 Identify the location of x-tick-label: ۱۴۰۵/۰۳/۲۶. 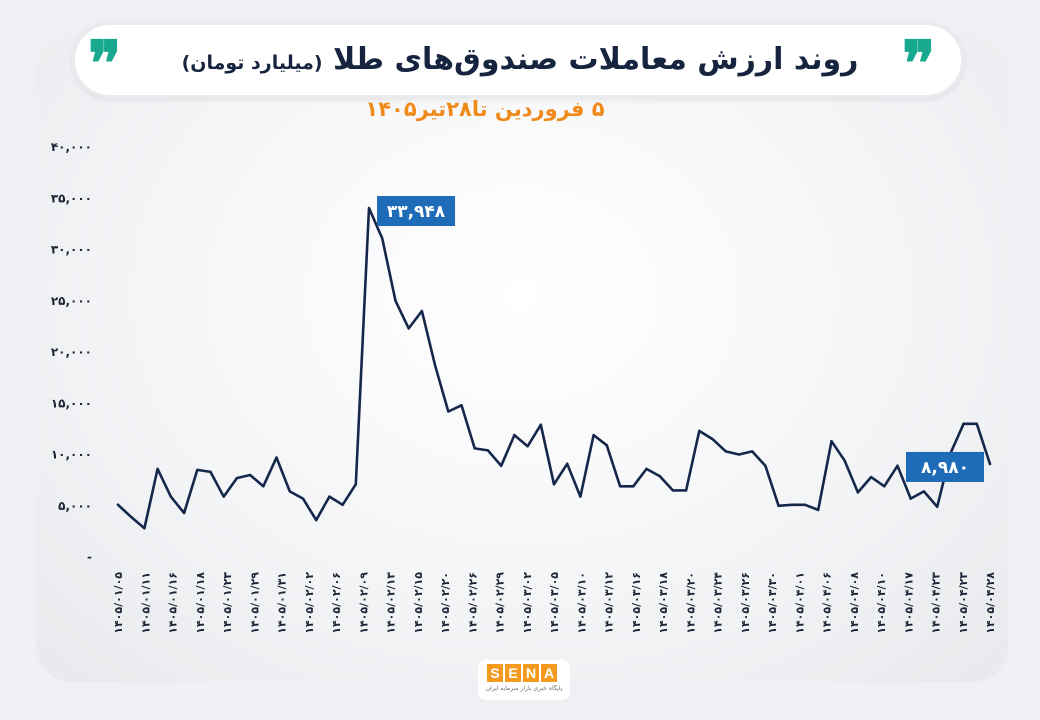
(745, 603).